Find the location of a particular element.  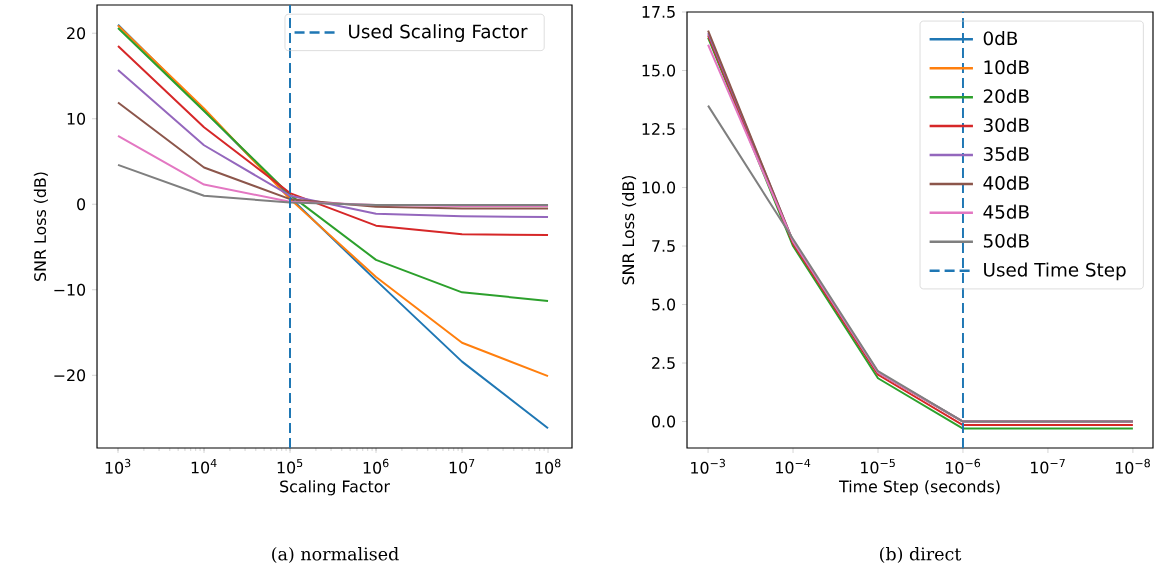

x-tick-label: 10$^{5}$ is located at coordinates (290, 466).